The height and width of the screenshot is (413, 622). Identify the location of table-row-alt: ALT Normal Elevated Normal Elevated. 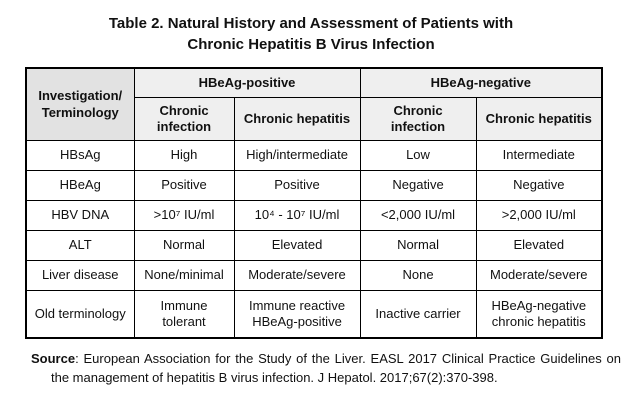
(314, 245).